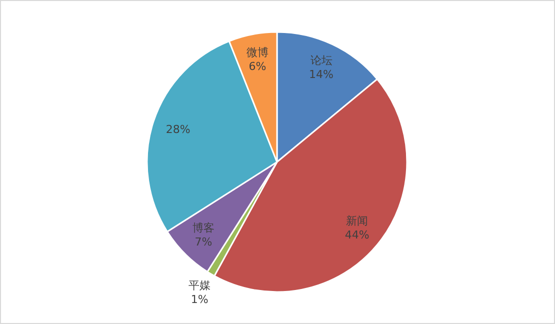 The image size is (555, 324). I want to click on data-label: 14%, so click(321, 74).